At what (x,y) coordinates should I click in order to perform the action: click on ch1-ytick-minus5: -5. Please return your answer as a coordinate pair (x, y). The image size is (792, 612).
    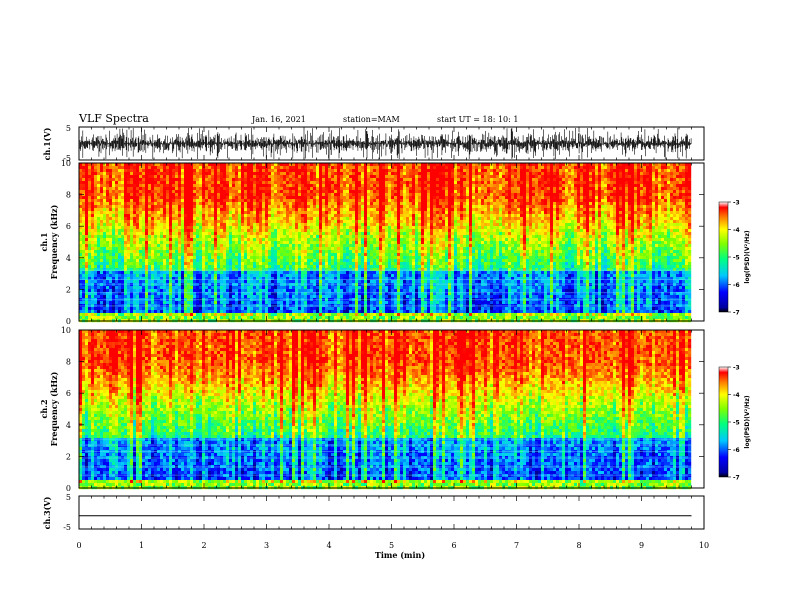
    Looking at the image, I should click on (67, 158).